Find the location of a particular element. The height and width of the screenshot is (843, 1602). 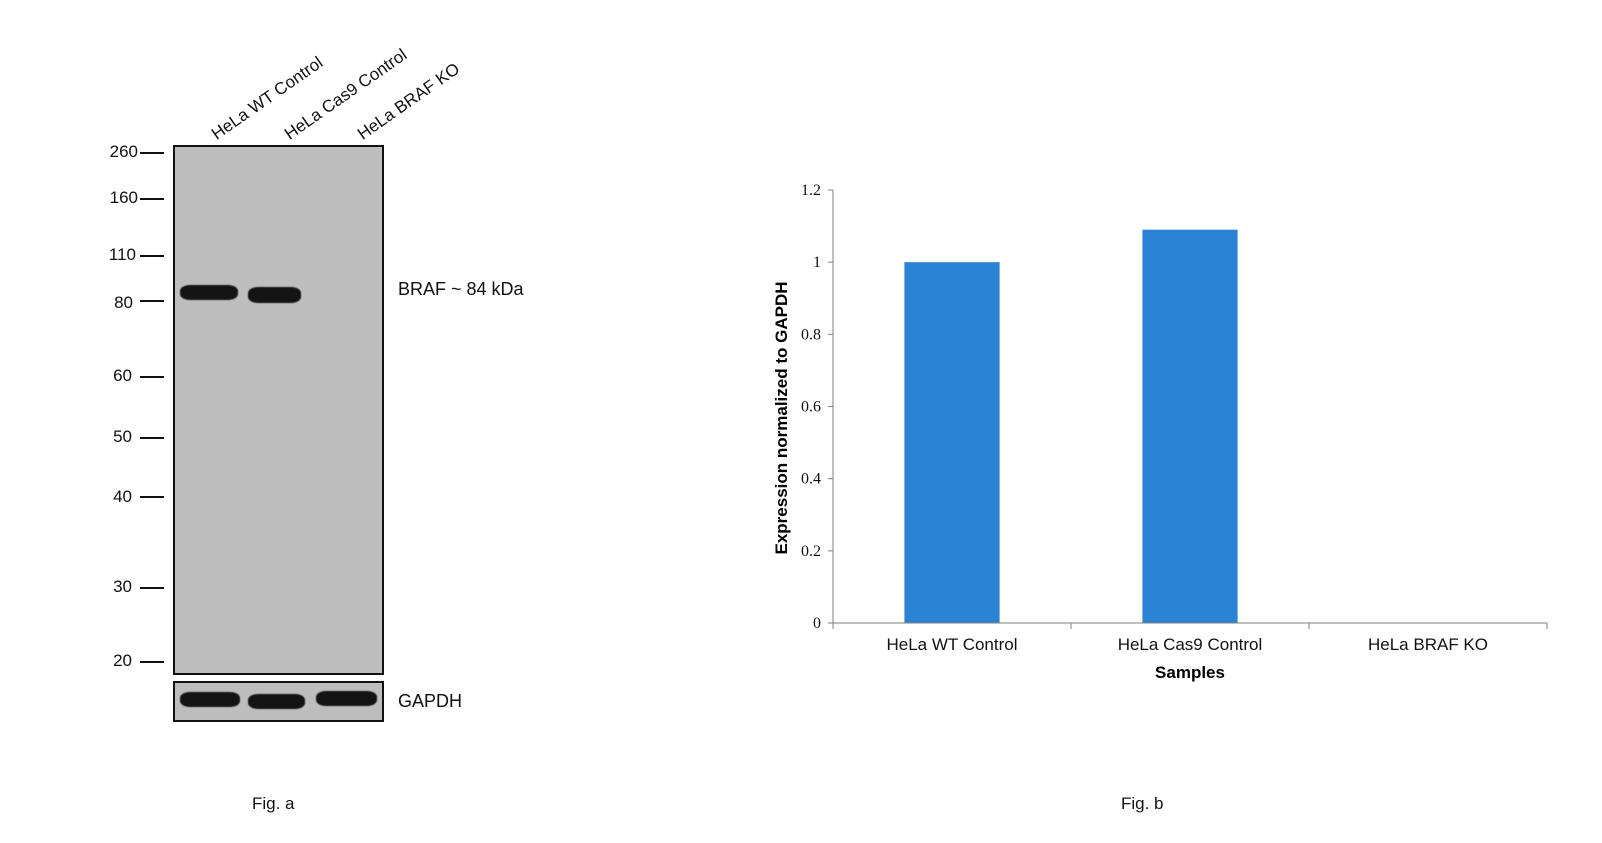

marker-80: 80 is located at coordinates (123, 302).